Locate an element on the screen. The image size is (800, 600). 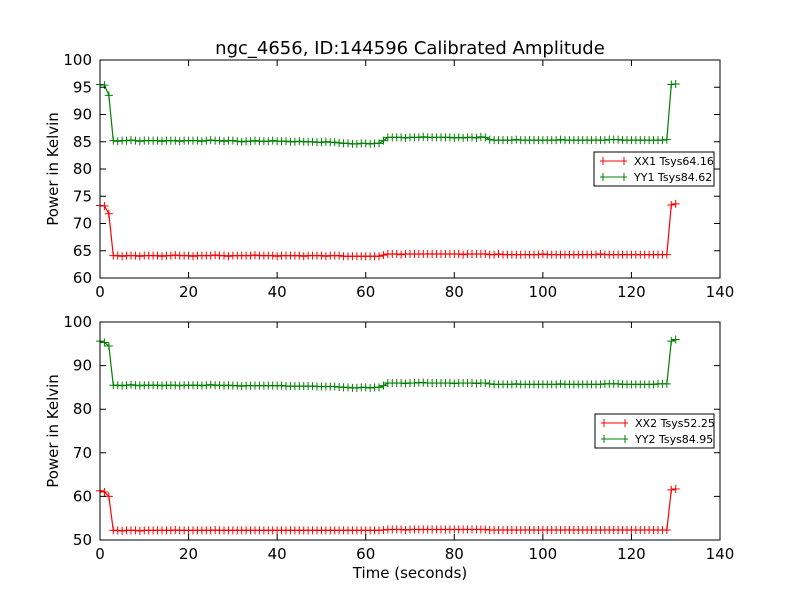
x-tick-label: 100 is located at coordinates (543, 554).